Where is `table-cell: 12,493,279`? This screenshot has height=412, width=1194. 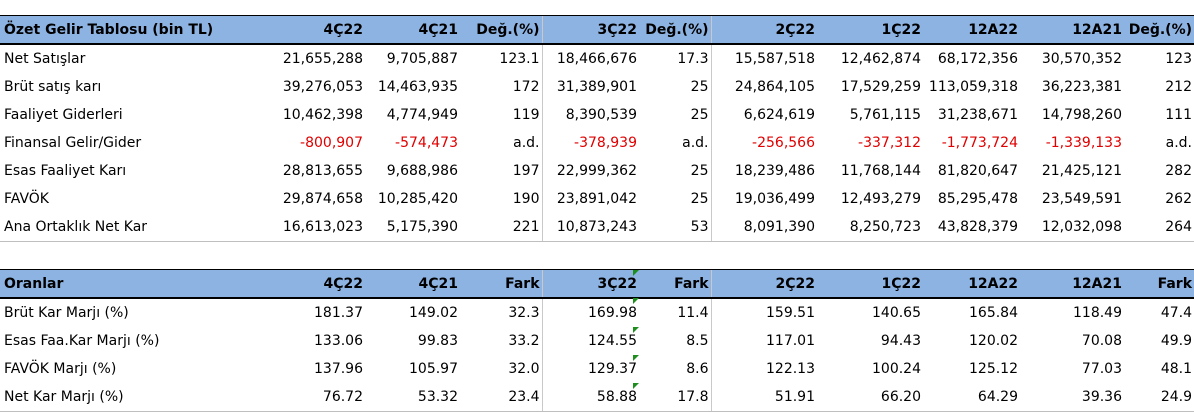
table-cell: 12,493,279 is located at coordinates (880, 199).